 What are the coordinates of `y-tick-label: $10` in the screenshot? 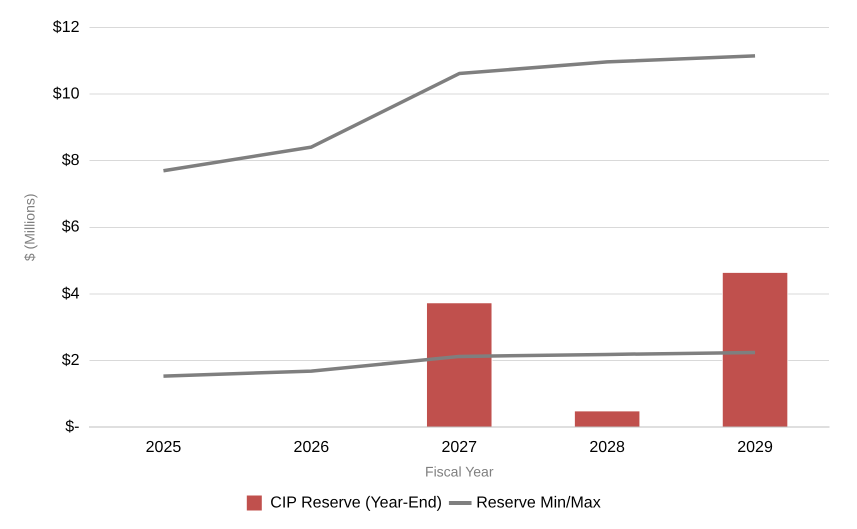 It's located at (66, 94).